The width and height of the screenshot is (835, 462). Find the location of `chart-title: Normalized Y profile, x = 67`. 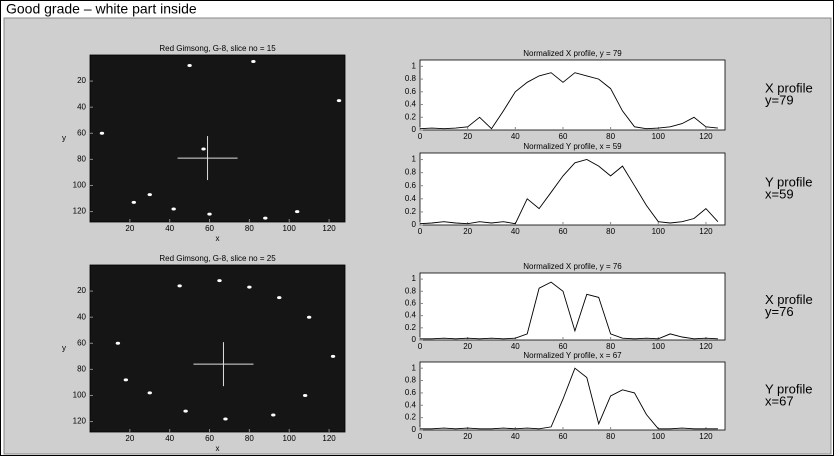

chart-title: Normalized Y profile, x = 67 is located at coordinates (572, 355).